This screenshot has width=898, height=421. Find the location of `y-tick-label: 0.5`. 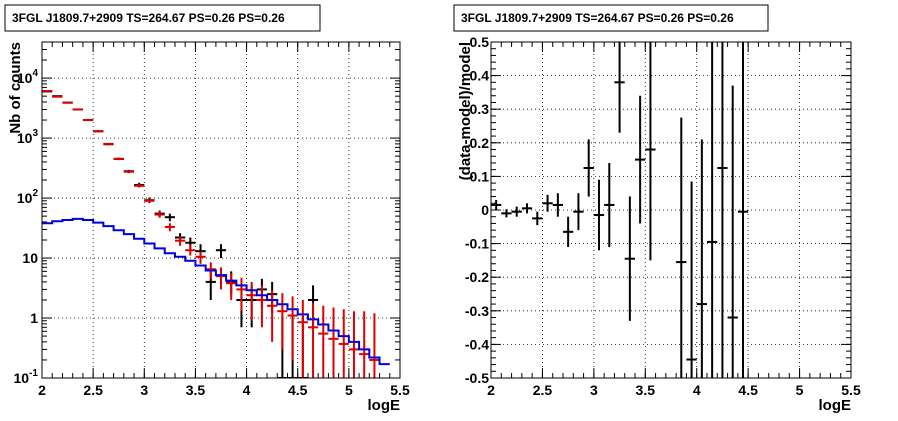

y-tick-label: 0.5 is located at coordinates (480, 42).